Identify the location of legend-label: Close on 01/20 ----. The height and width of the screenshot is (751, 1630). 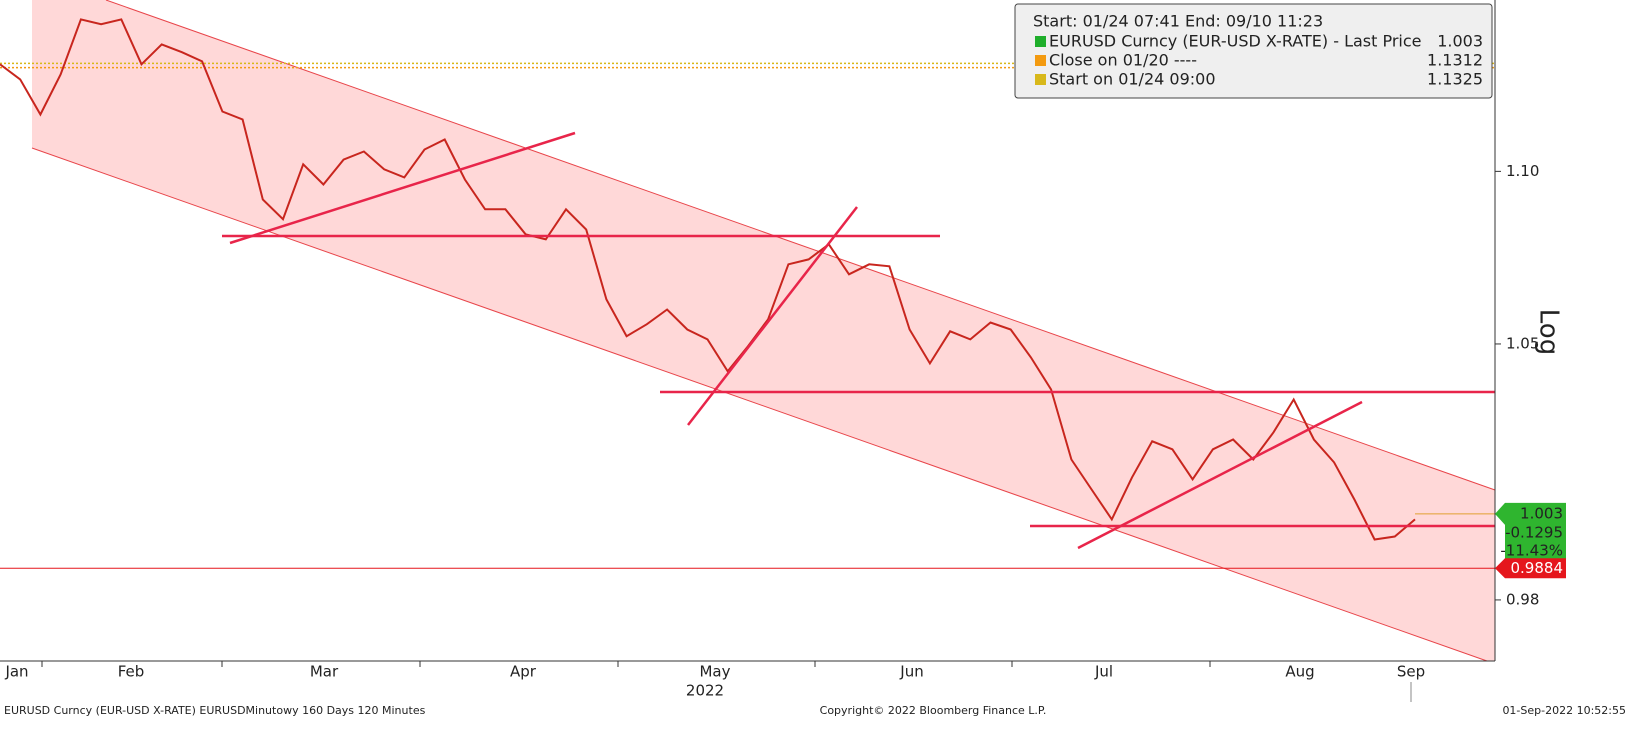
(1123, 60).